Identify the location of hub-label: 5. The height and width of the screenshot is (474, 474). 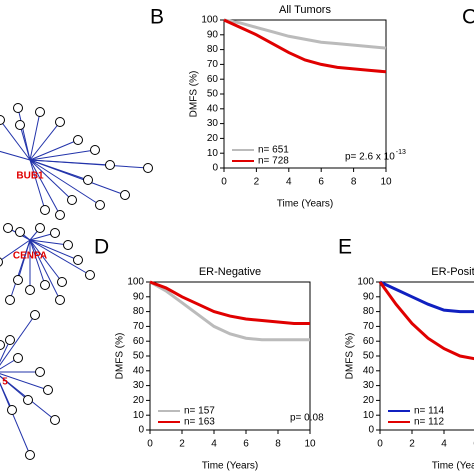
(5, 382).